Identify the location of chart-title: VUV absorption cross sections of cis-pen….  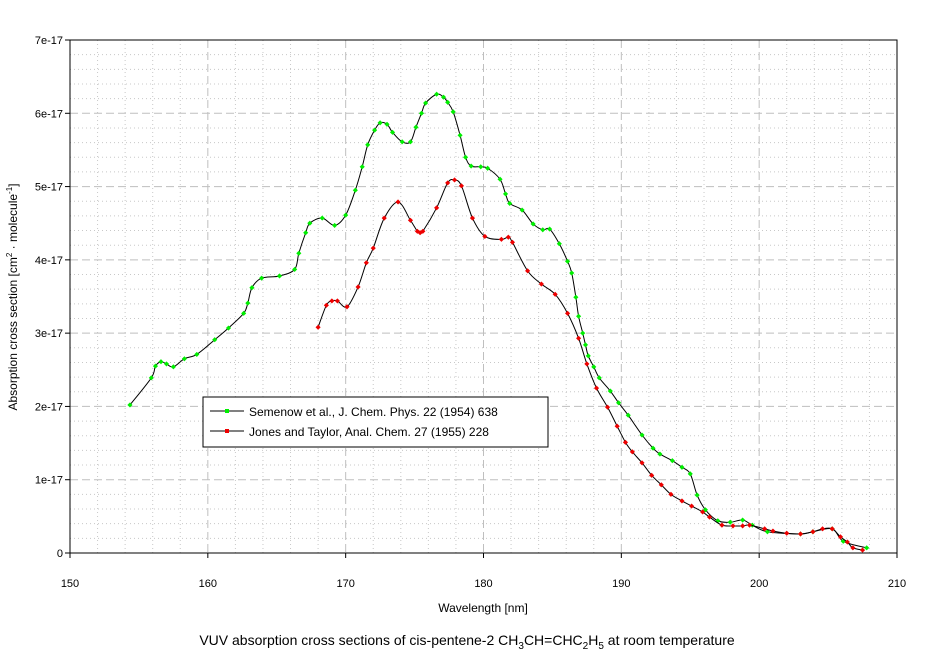
(467, 642).